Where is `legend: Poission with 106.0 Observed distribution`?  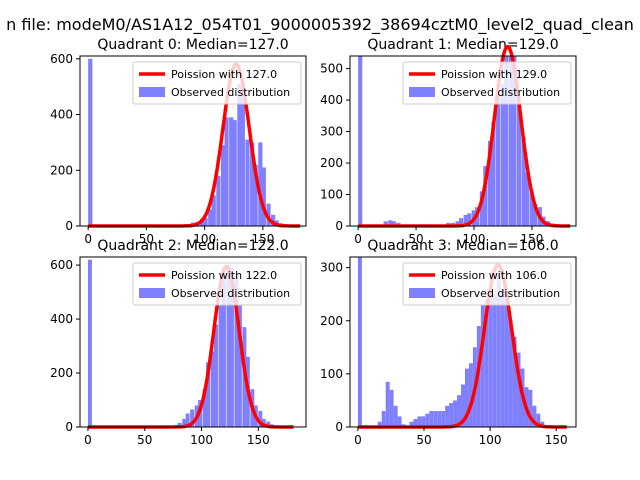 legend: Poission with 106.0 Observed distribution is located at coordinates (487, 284).